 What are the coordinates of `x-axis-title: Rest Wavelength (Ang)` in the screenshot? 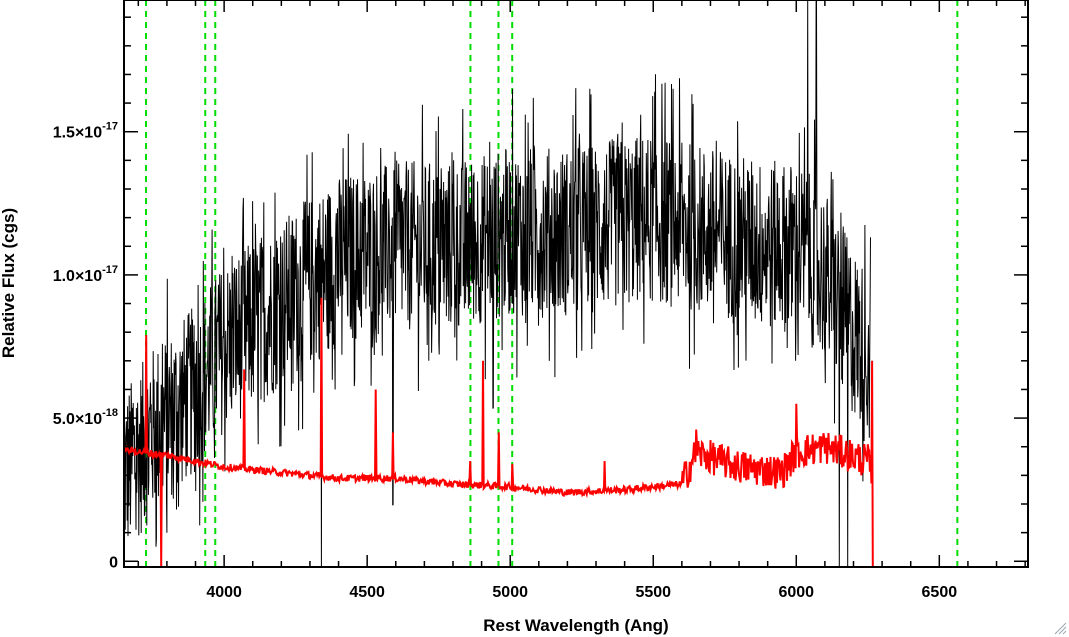 It's located at (575, 625).